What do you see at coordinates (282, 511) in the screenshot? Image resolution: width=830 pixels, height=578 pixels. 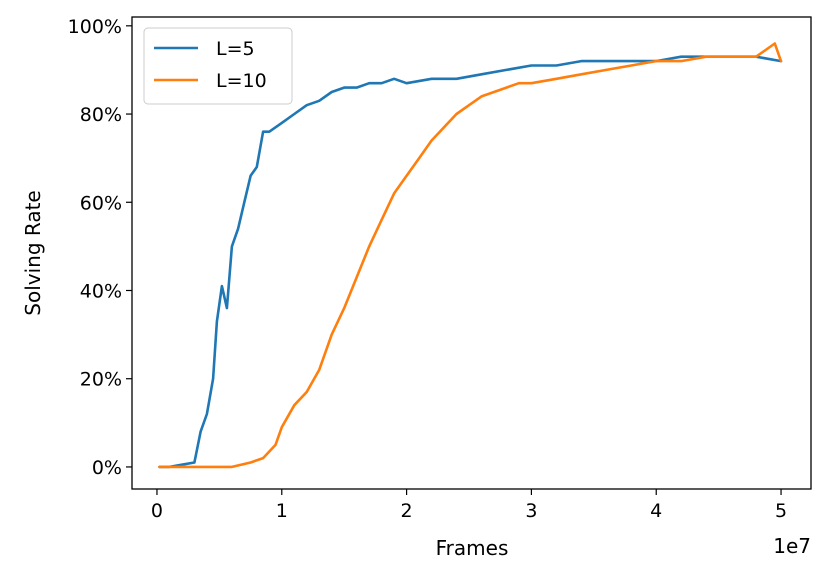 I see `x-tick-label: 1` at bounding box center [282, 511].